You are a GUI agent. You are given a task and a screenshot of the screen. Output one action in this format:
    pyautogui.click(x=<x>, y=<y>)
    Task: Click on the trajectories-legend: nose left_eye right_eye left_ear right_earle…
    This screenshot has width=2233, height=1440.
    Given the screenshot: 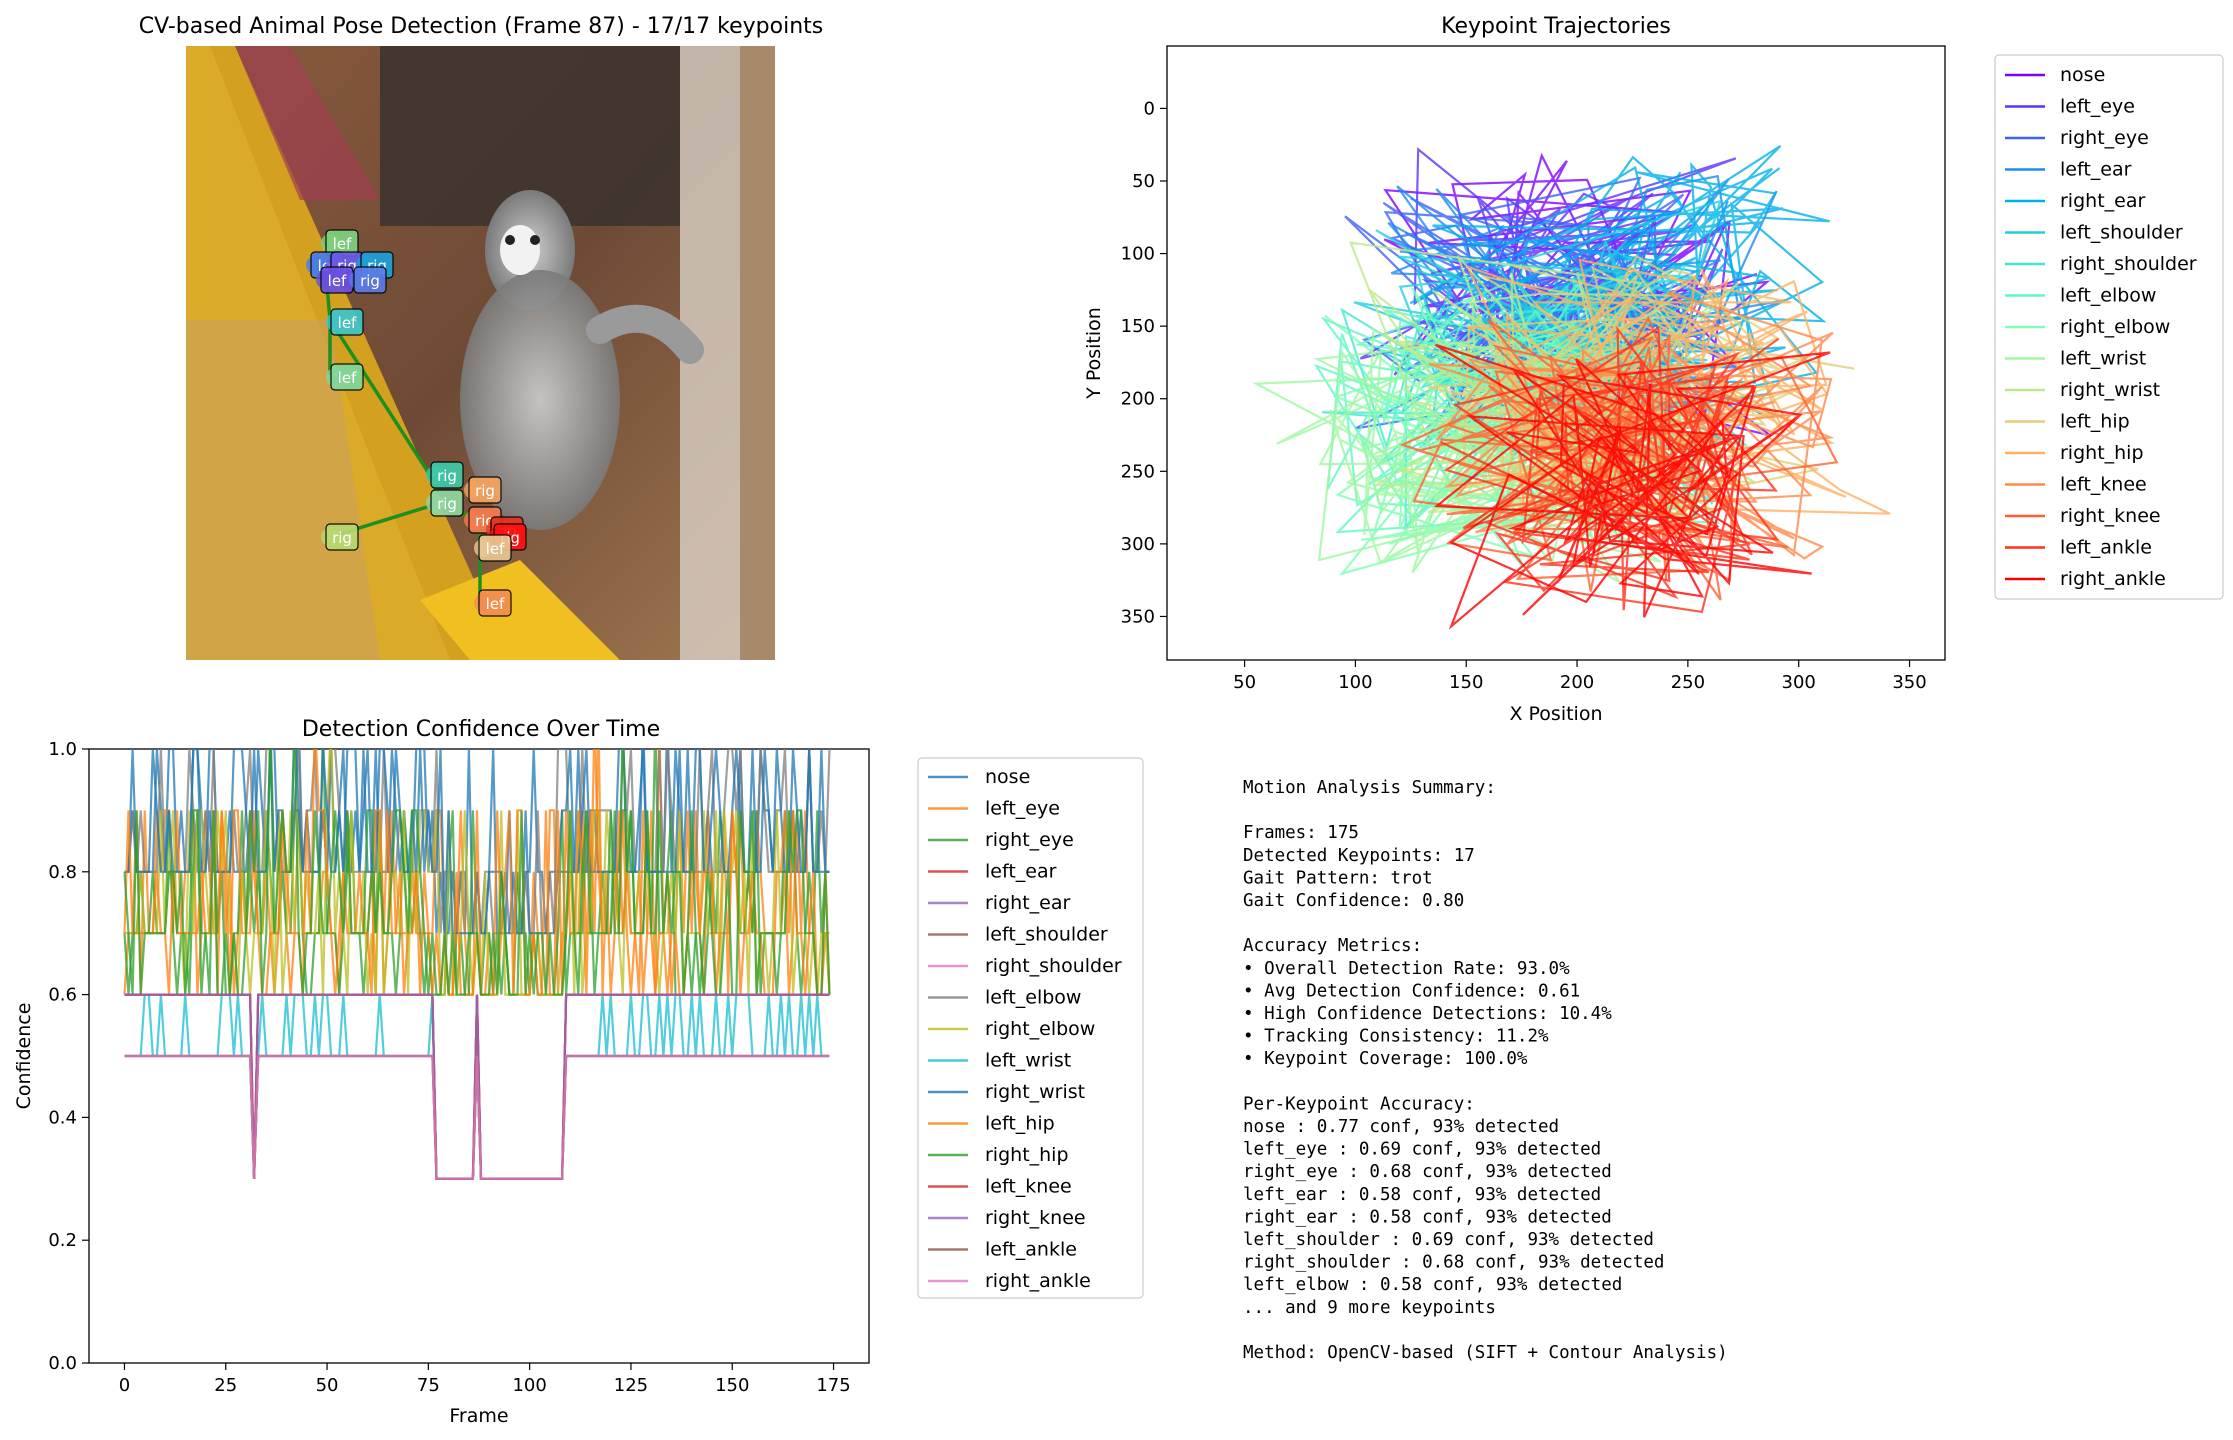 What is the action you would take?
    pyautogui.click(x=2109, y=327)
    